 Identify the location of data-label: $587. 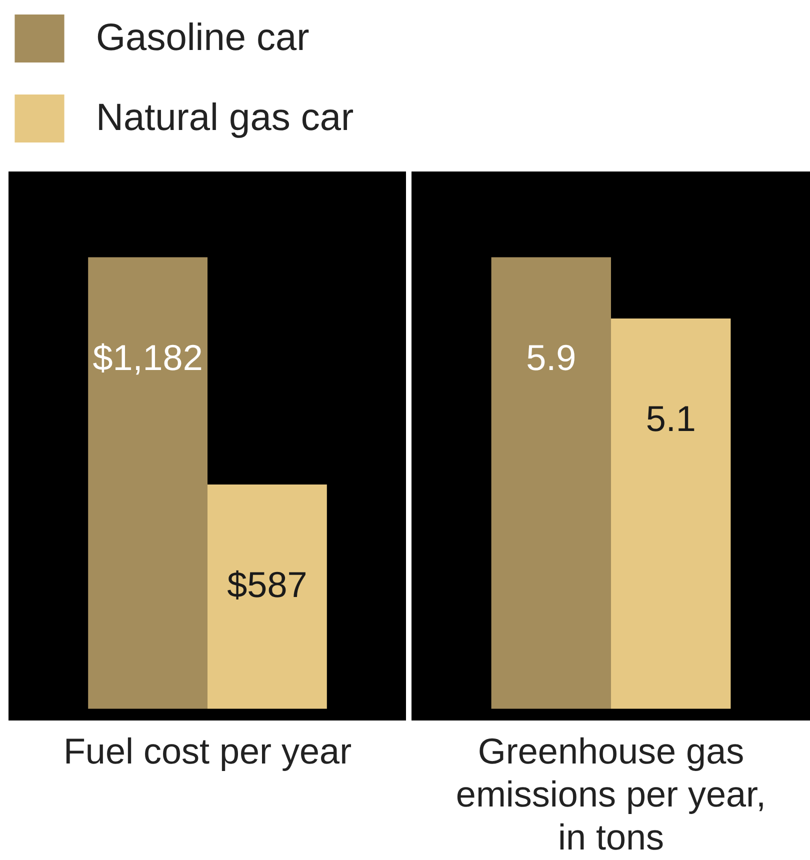
(267, 585).